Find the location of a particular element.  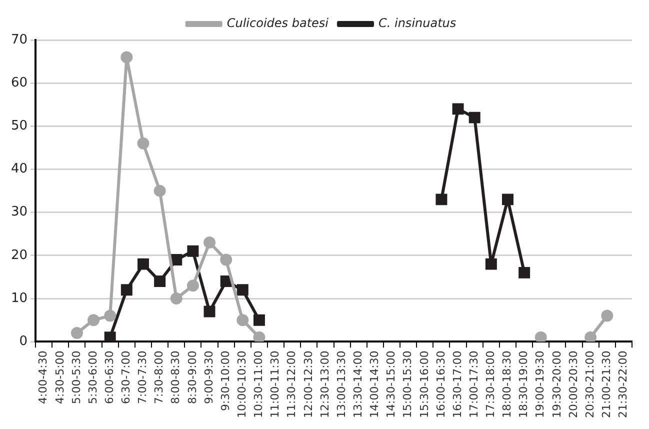

y-tick-label: 0 is located at coordinates (23, 342).